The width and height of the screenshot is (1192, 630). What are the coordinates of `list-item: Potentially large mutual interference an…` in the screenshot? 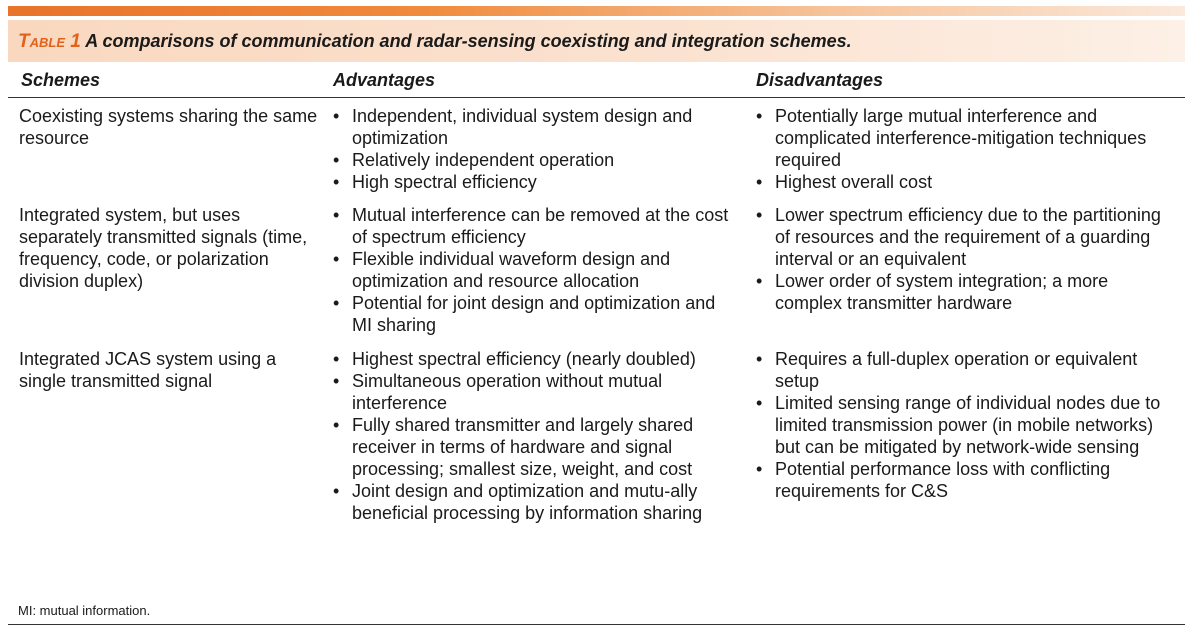 It's located at (964, 138).